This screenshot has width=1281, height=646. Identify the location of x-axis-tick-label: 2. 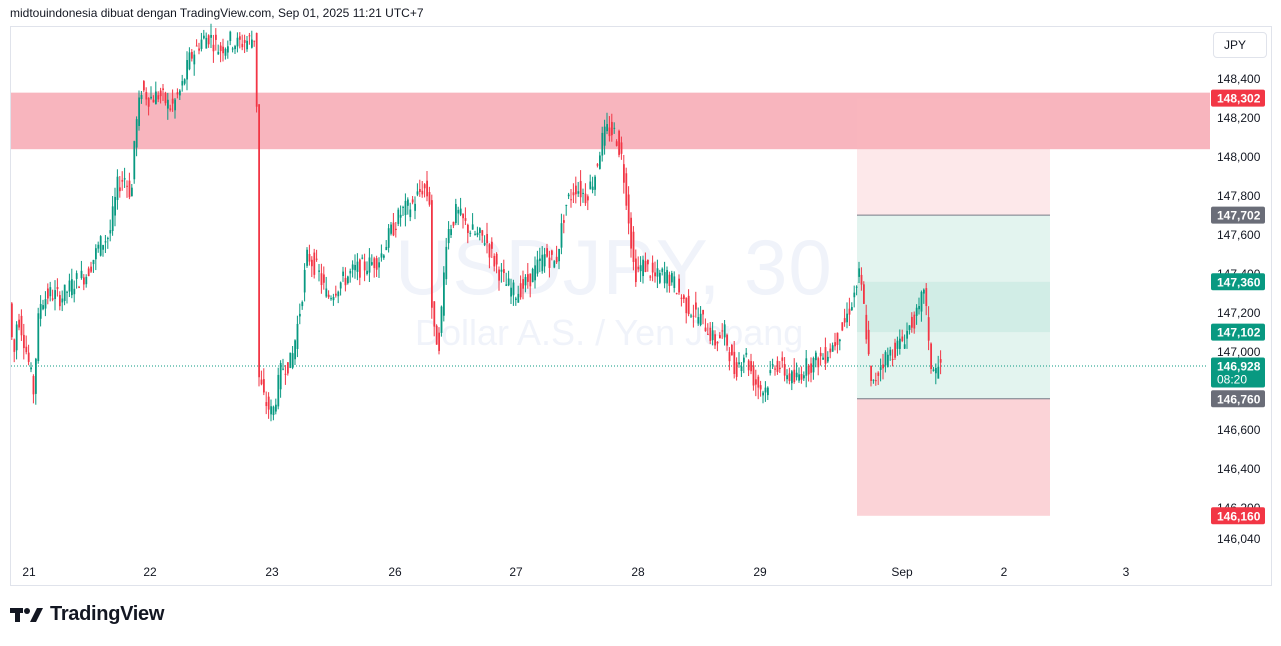
(1004, 572).